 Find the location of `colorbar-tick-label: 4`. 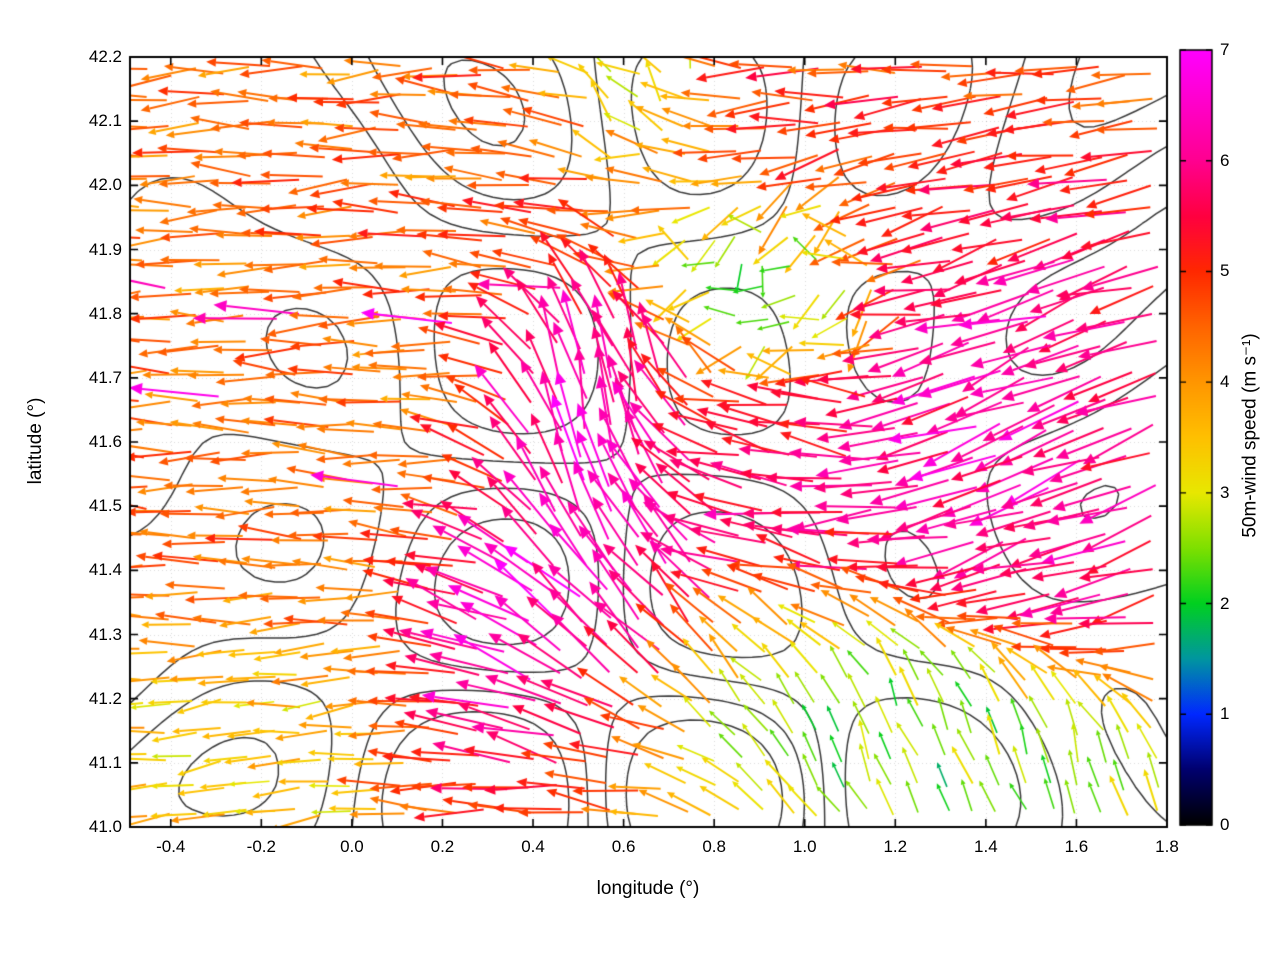

colorbar-tick-label: 4 is located at coordinates (1225, 382).